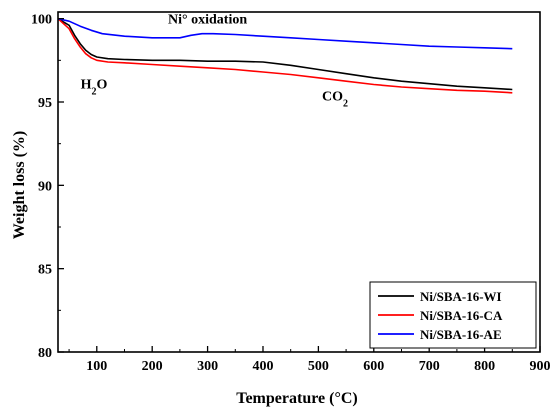 Image resolution: width=552 pixels, height=412 pixels. Describe the element at coordinates (45, 353) in the screenshot. I see `y-tick-label: 80` at that location.